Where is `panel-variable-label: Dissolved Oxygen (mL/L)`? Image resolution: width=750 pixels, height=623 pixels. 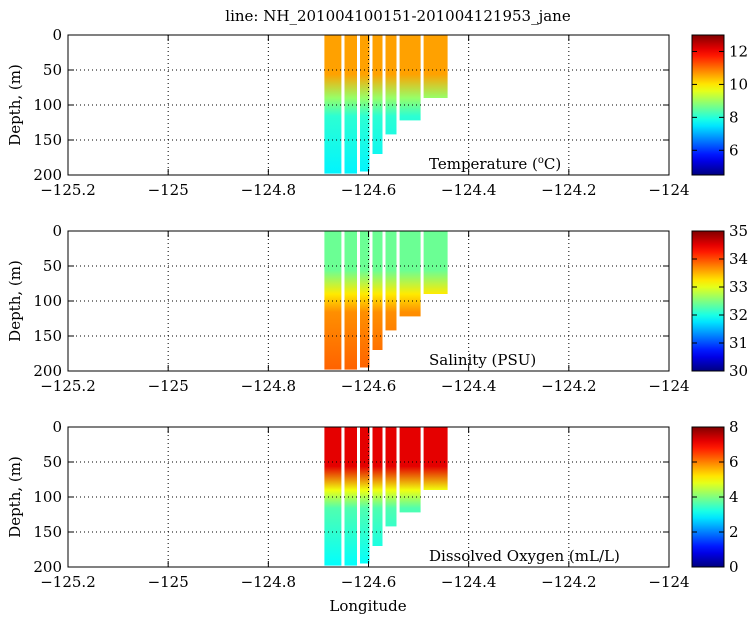 panel-variable-label: Dissolved Oxygen (mL/L) is located at coordinates (524, 556).